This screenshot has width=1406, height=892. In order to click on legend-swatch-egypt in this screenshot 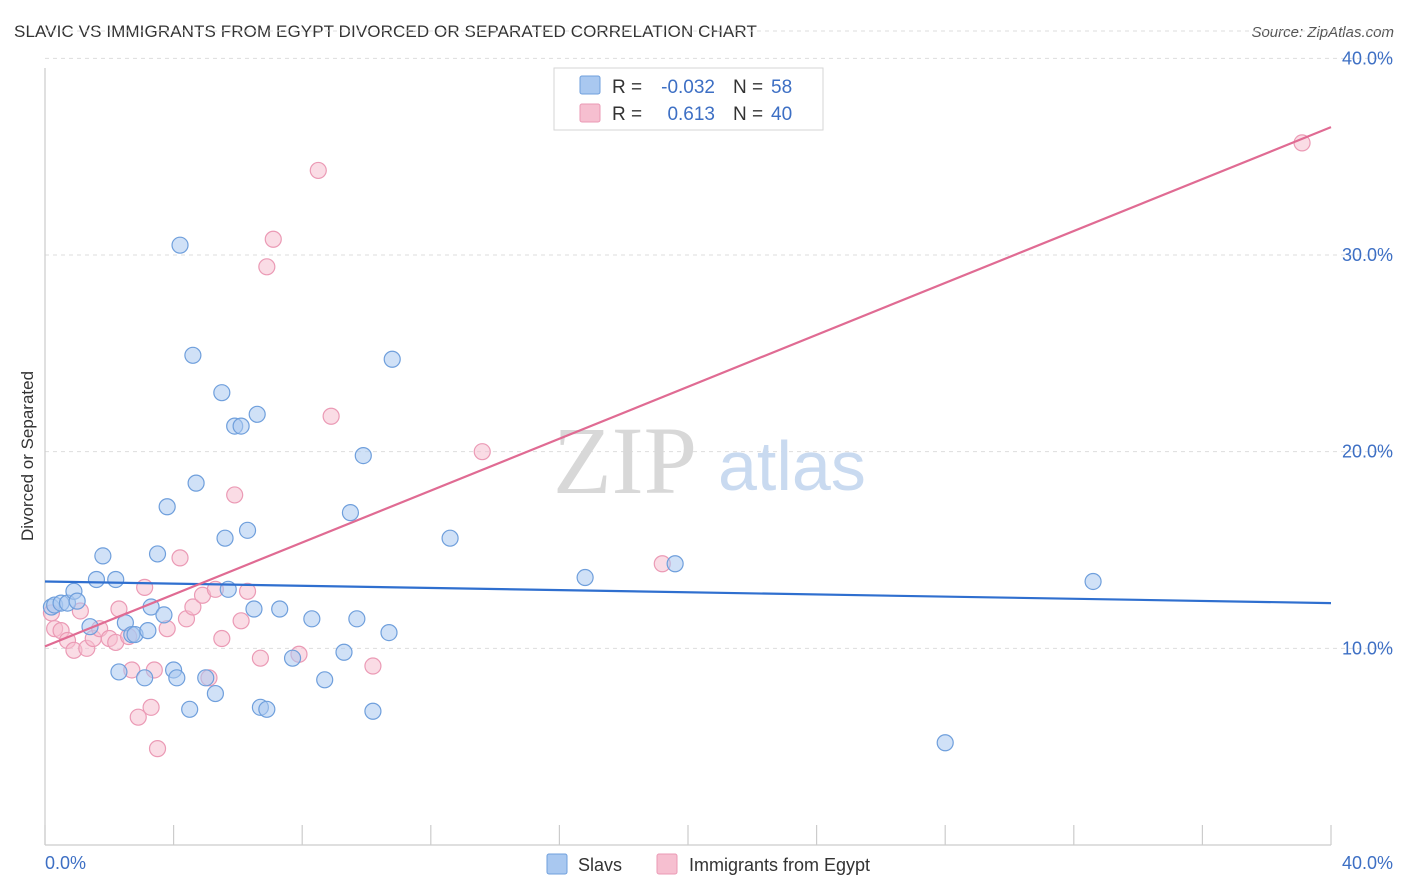, I will do `click(590, 113)`.